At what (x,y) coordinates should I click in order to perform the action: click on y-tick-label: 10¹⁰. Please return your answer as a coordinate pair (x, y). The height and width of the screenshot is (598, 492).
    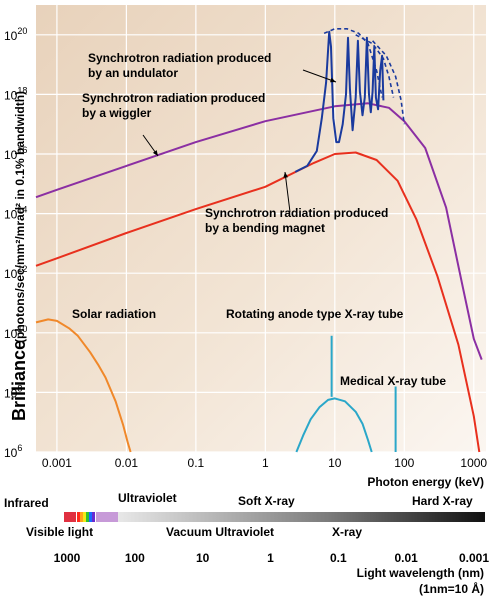
    Looking at the image, I should click on (15, 332).